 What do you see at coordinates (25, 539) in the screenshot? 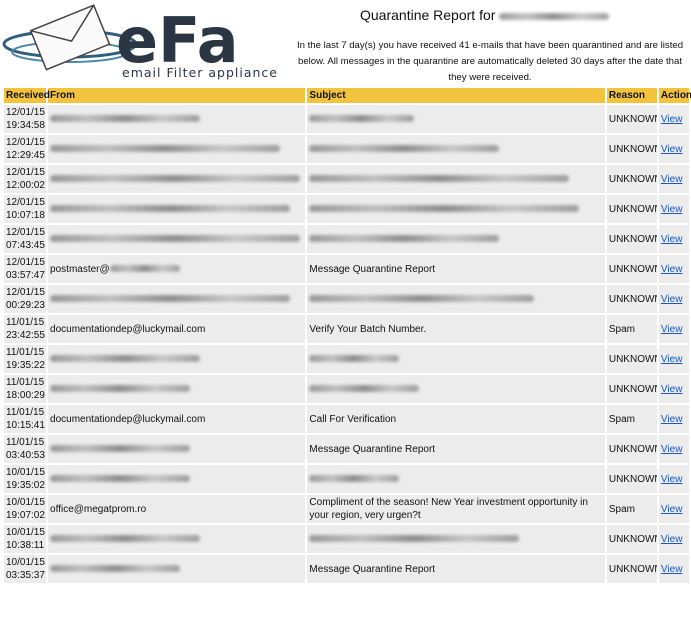
I see `received-cell: 10/01/15 10:38:11` at bounding box center [25, 539].